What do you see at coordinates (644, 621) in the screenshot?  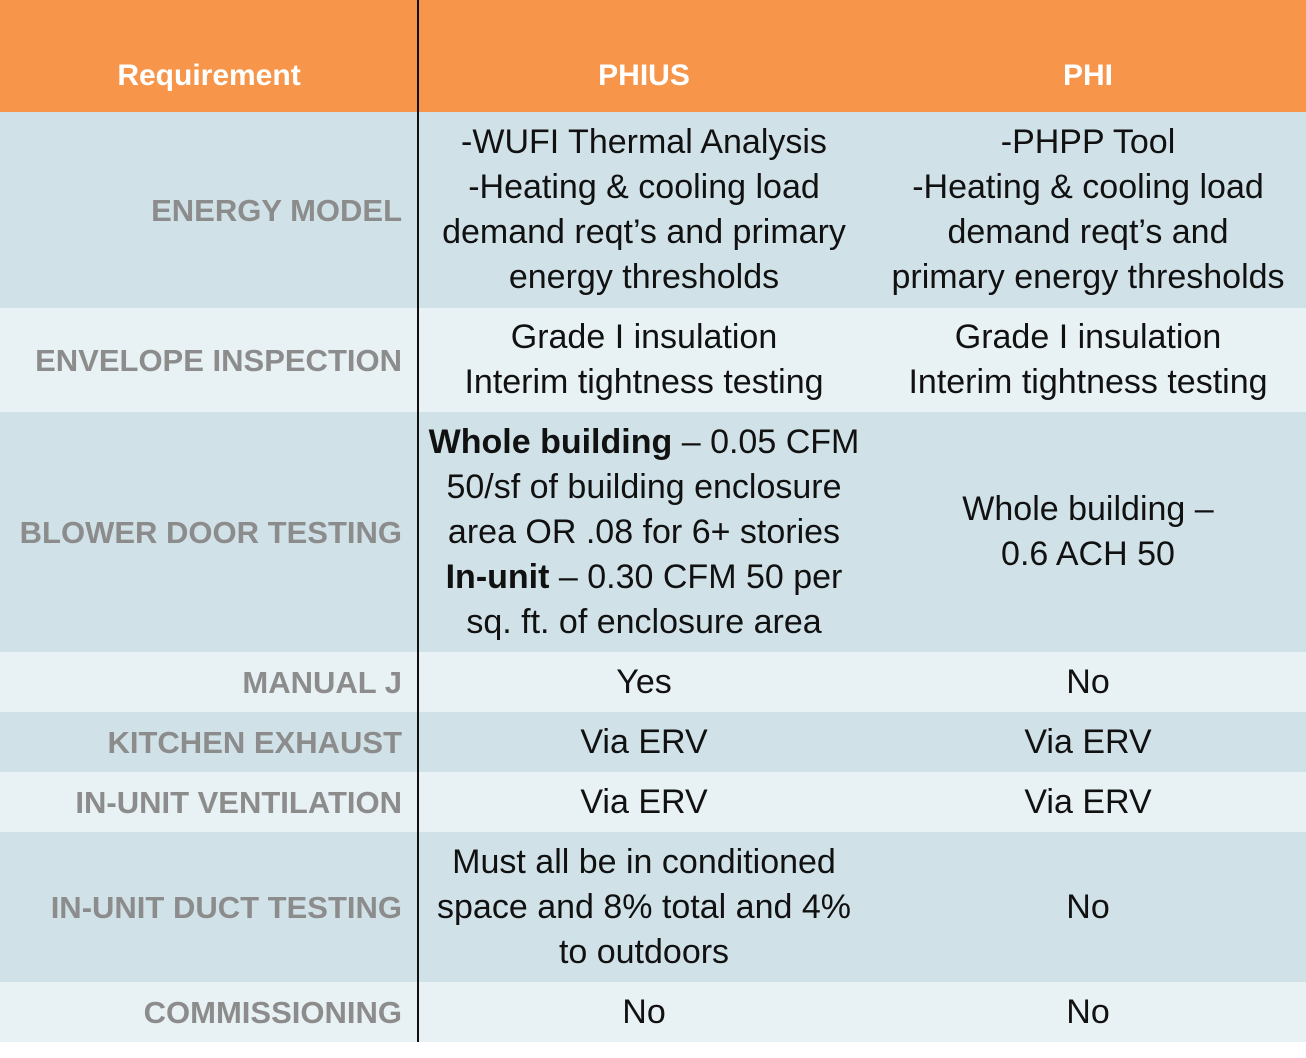 I see `cell-line: sq. ft. of enclosure area` at bounding box center [644, 621].